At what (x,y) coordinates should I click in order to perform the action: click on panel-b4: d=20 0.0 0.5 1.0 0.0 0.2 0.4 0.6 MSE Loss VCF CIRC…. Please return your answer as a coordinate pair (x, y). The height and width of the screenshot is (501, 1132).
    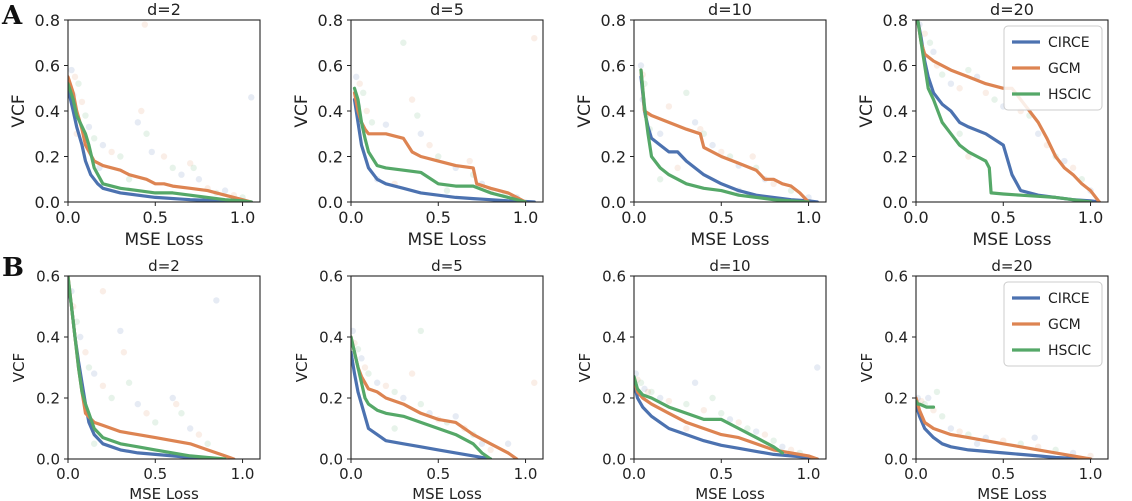
    Looking at the image, I should click on (983, 379).